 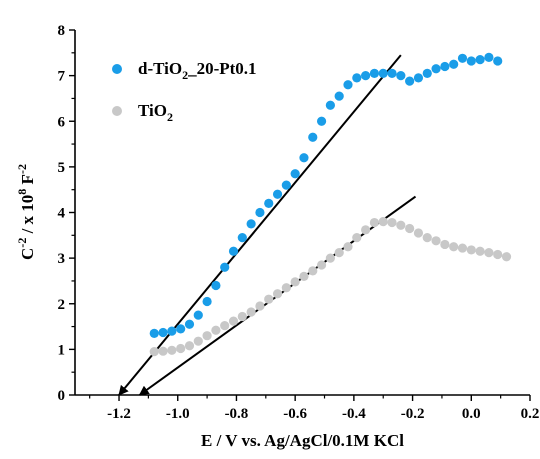 I want to click on x-tick-label: -0.6, so click(x=295, y=414).